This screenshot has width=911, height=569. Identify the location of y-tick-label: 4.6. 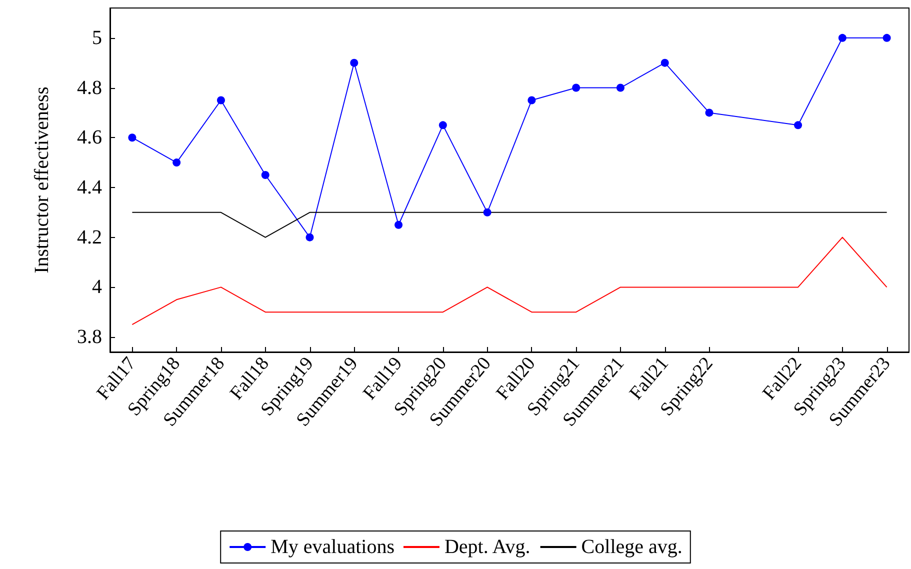
(89, 137).